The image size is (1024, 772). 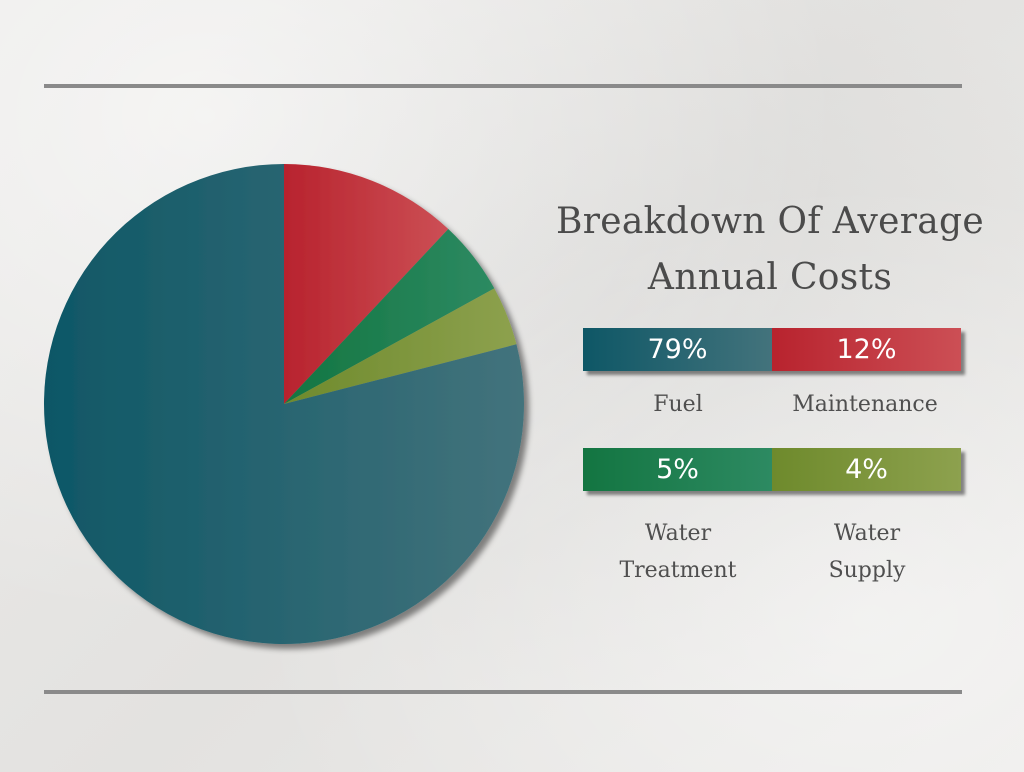 What do you see at coordinates (677, 469) in the screenshot?
I see `legend-swatch-water-treatment: 5%` at bounding box center [677, 469].